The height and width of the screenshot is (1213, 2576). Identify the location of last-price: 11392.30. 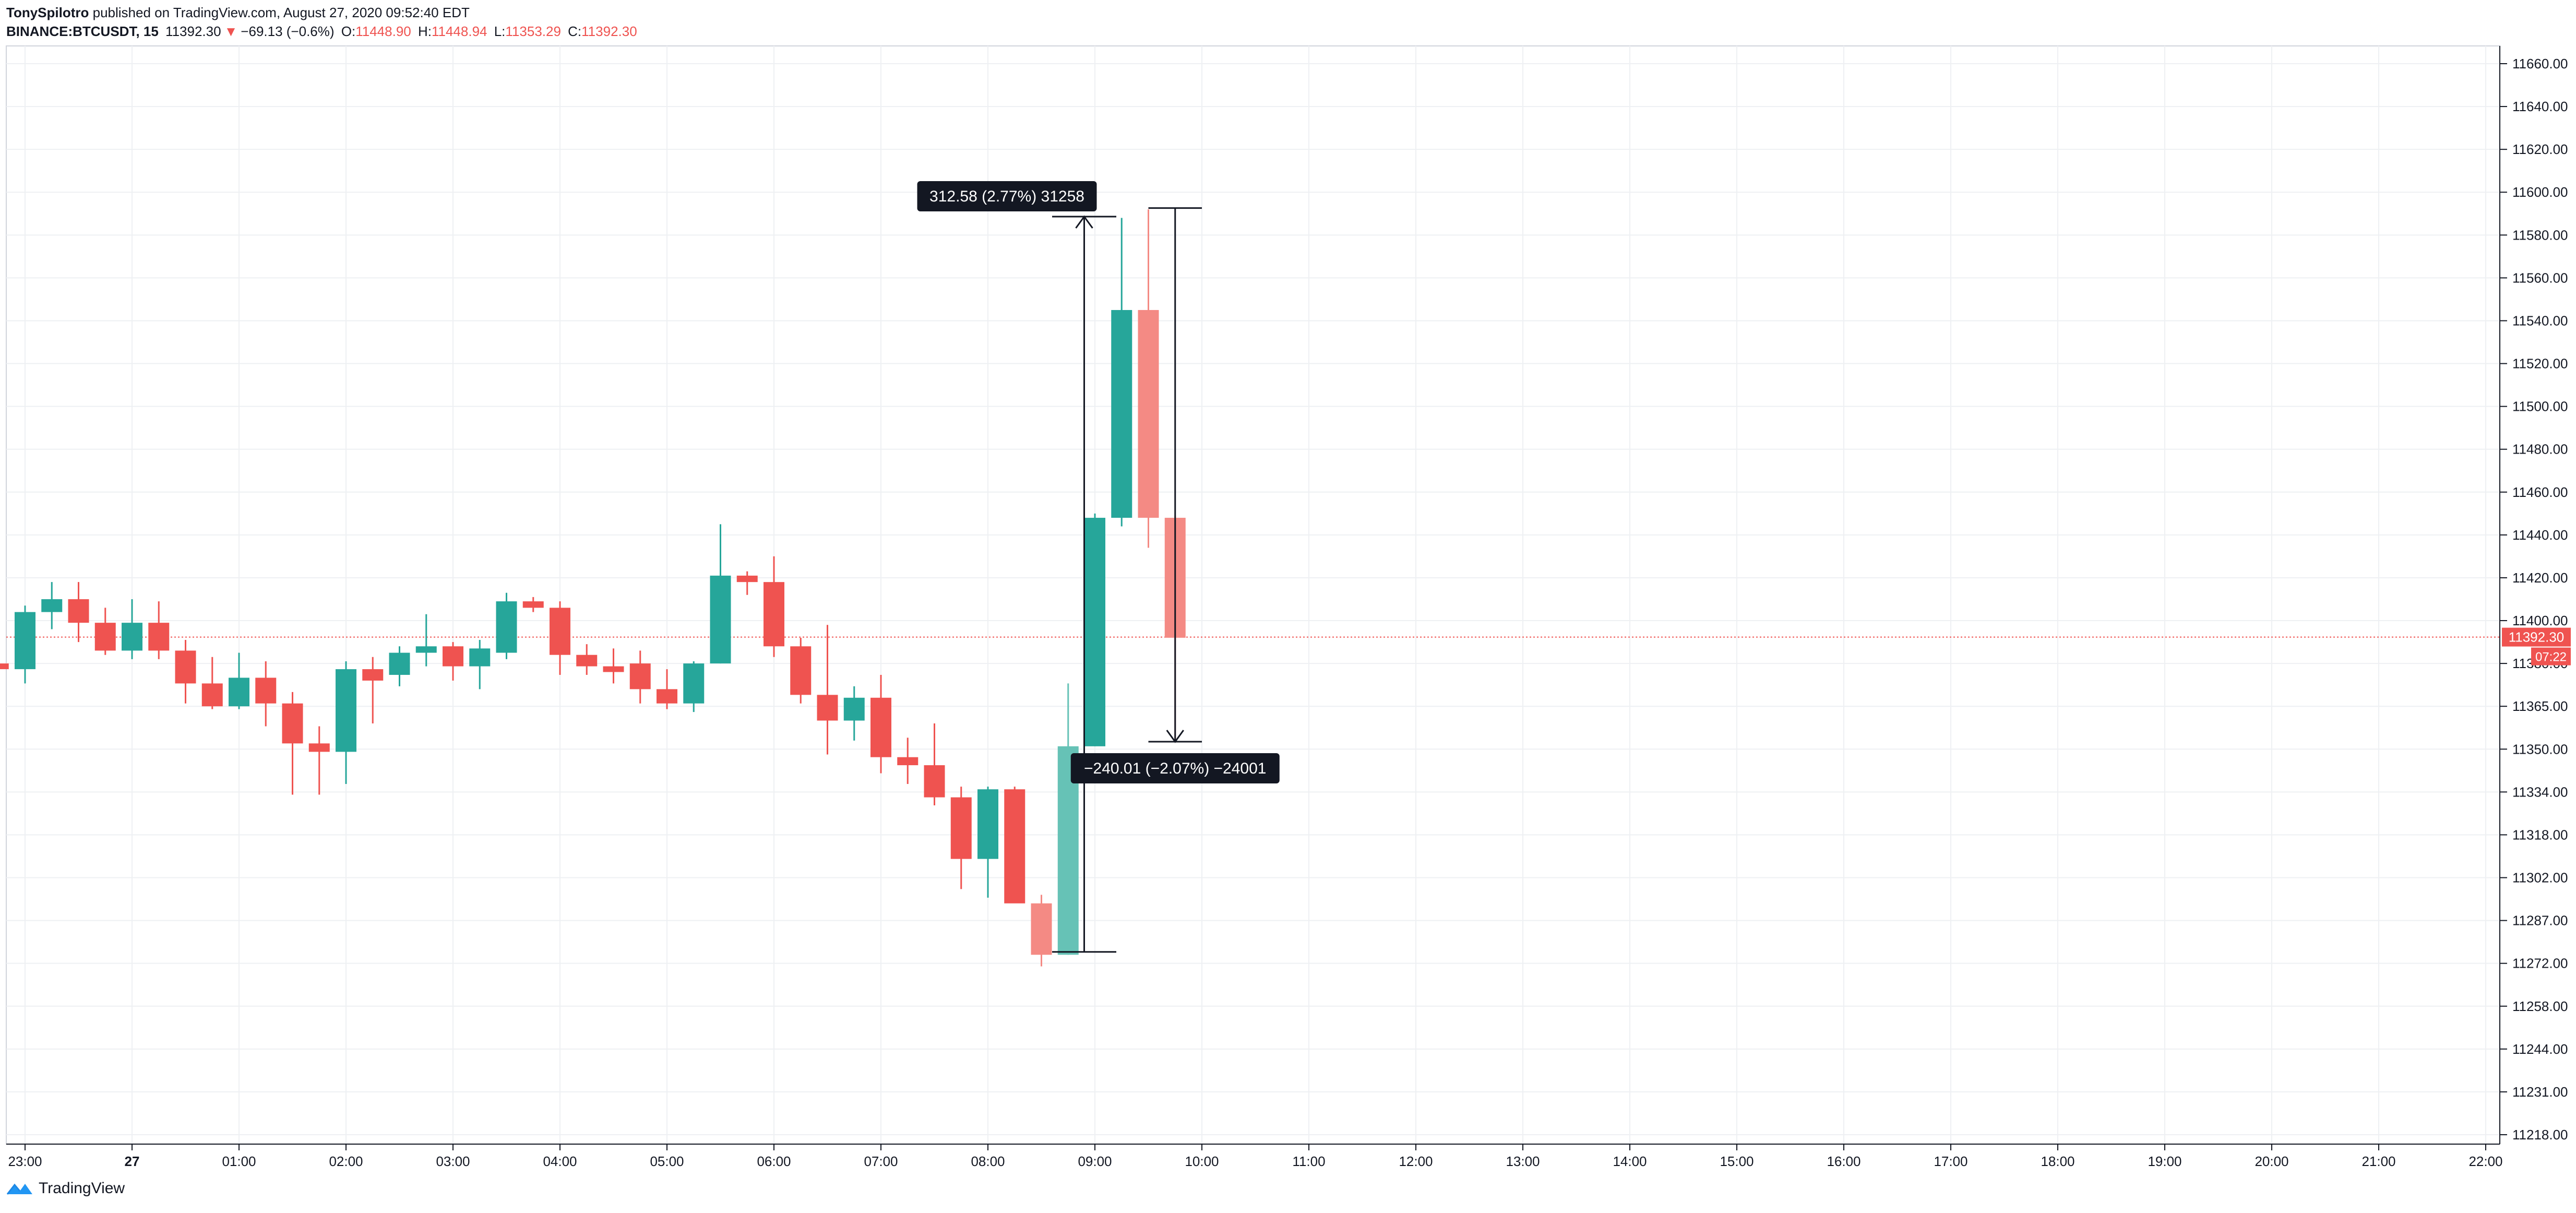
(193, 31).